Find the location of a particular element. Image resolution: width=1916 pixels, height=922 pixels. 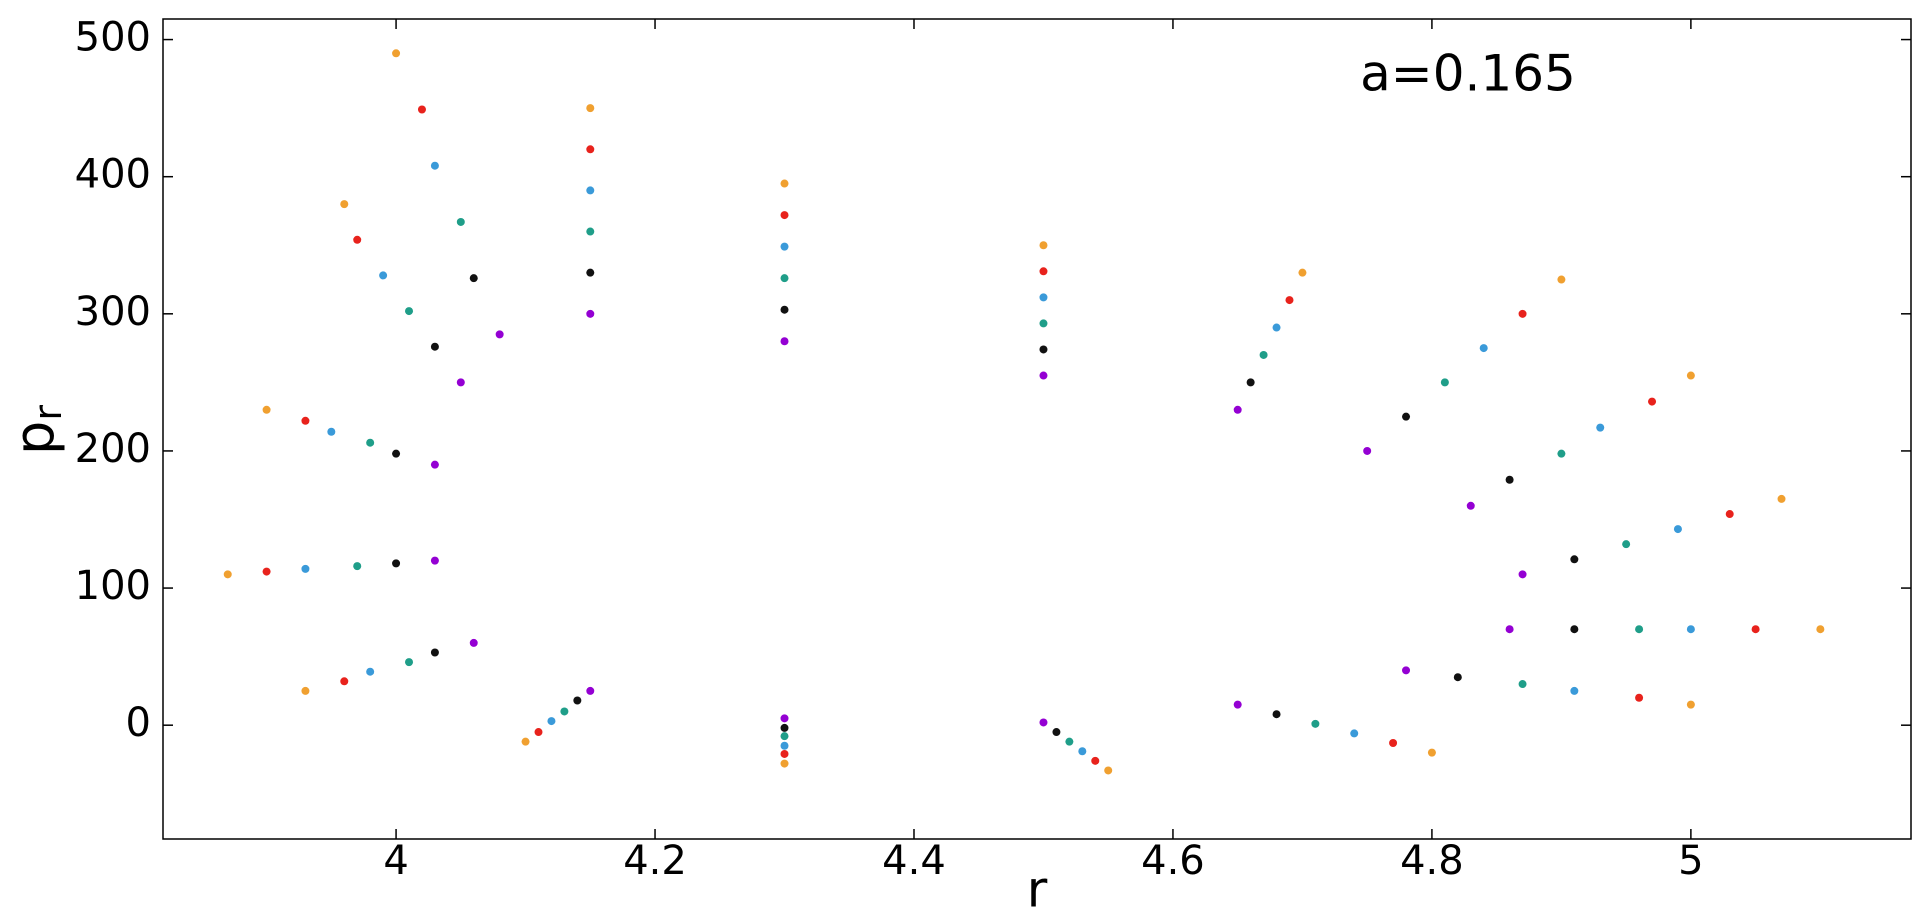

x-axis-label: r is located at coordinates (1037, 890).